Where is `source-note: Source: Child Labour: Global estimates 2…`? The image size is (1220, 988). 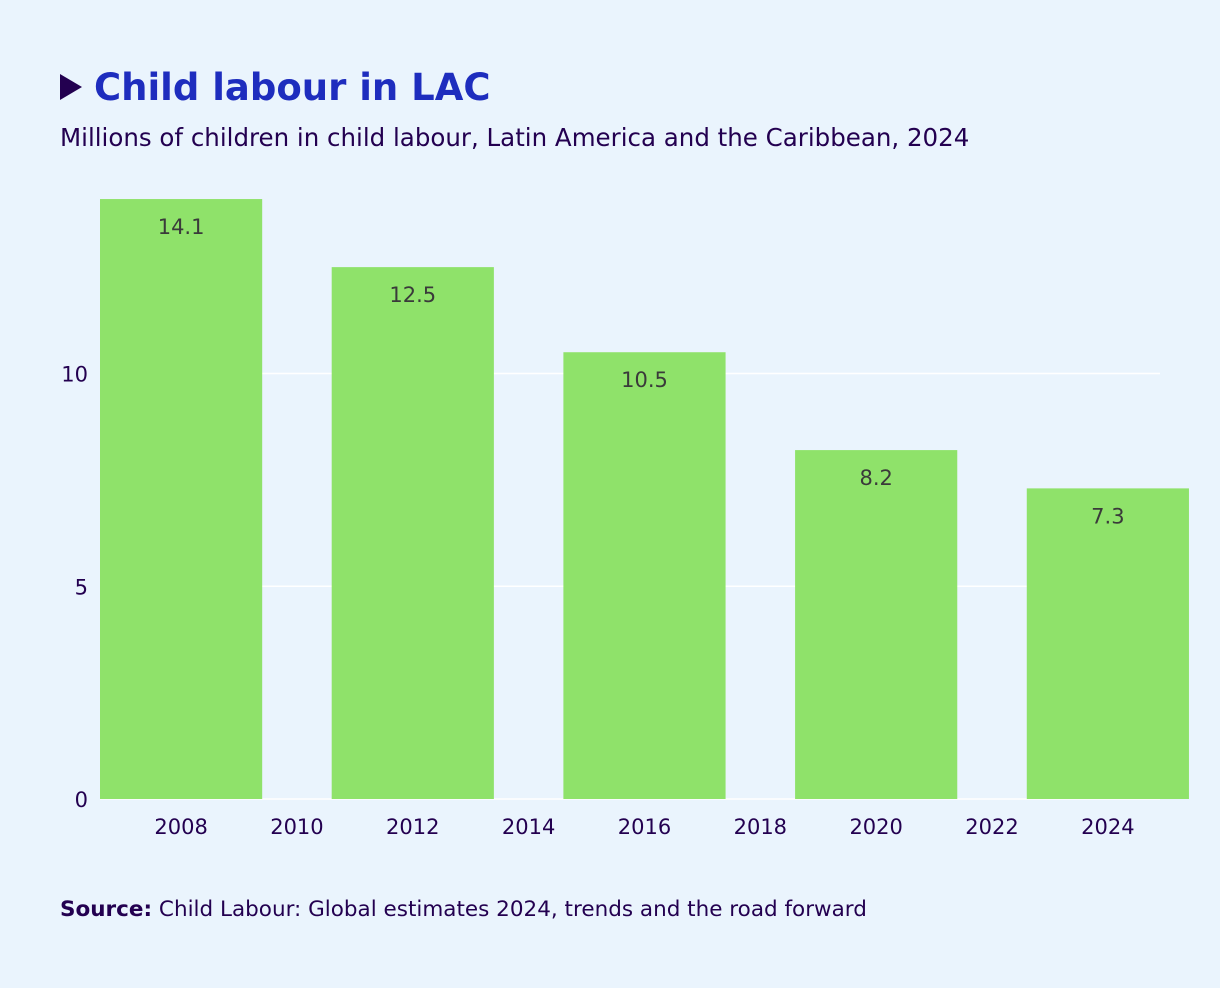
source-note: Source: Child Labour: Global estimates 2… is located at coordinates (463, 909).